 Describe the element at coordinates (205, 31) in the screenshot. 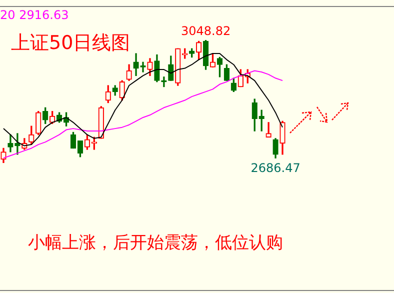

I see `annotation: 3048.82` at that location.